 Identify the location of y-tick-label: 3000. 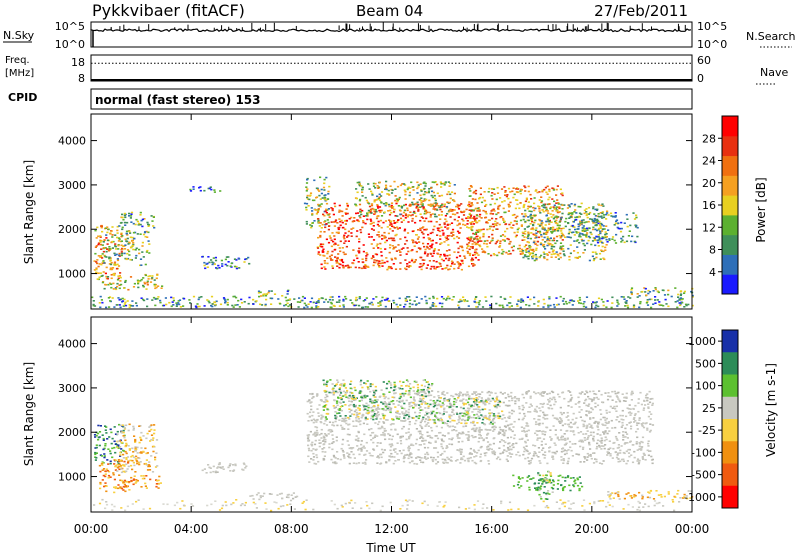
(72, 185).